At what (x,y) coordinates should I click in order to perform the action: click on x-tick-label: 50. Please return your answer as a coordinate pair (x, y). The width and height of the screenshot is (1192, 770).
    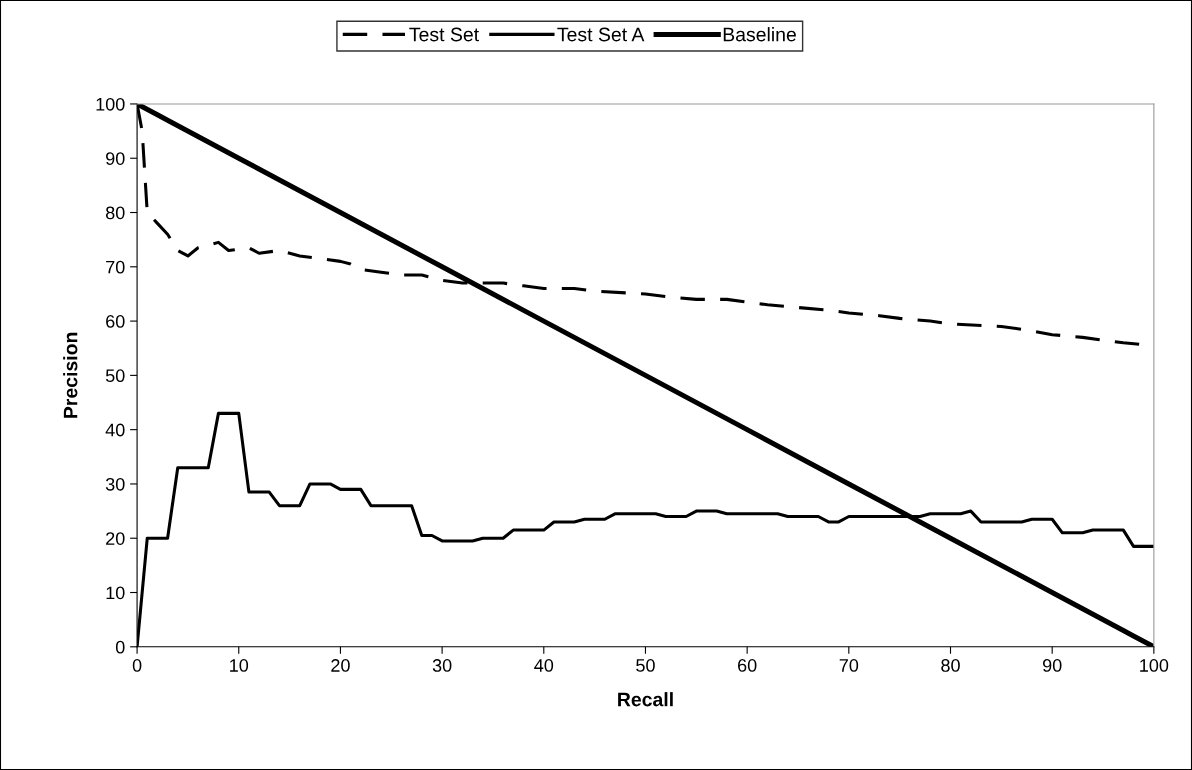
    Looking at the image, I should click on (645, 665).